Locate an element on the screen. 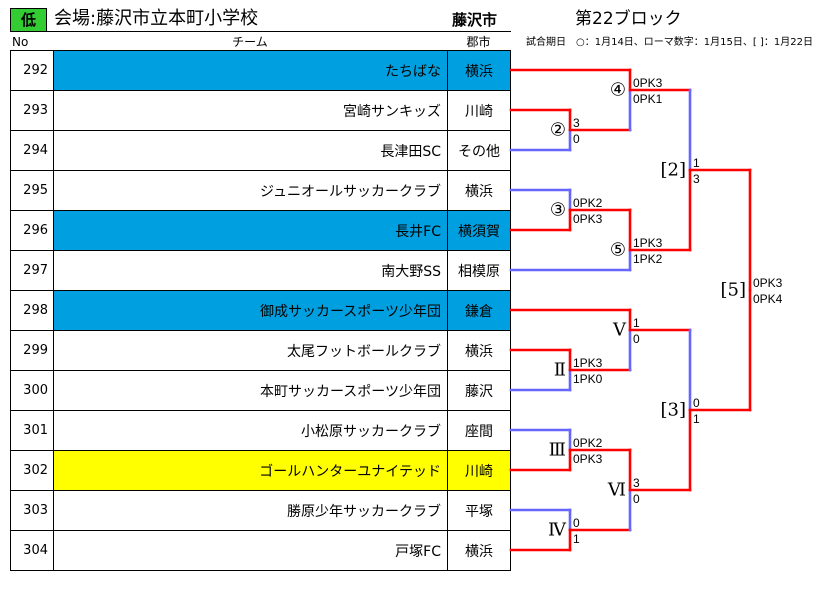 Image resolution: width=819 pixels, height=608 pixels. team-row: 301 小松原サッカークラブ 座間 is located at coordinates (261, 431).